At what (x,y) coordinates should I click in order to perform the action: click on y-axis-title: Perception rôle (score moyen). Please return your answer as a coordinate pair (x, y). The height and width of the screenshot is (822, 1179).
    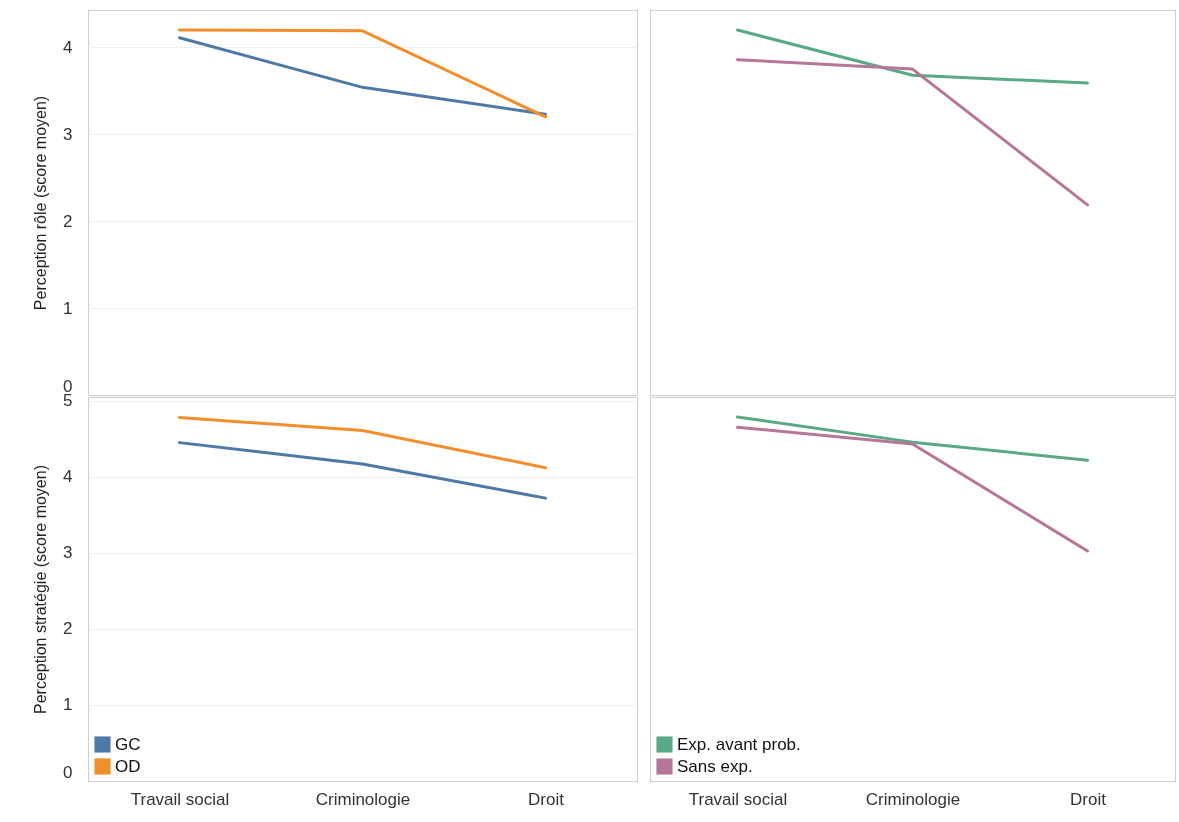
    Looking at the image, I should click on (41, 203).